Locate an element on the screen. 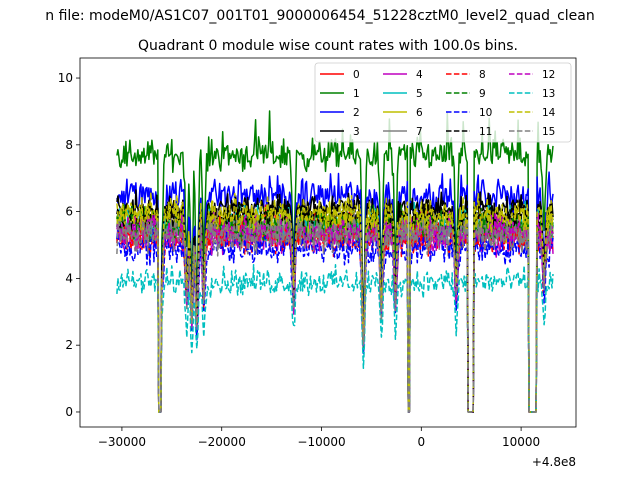 This screenshot has width=640, height=480. legend-label-11: 11 is located at coordinates (485, 132).